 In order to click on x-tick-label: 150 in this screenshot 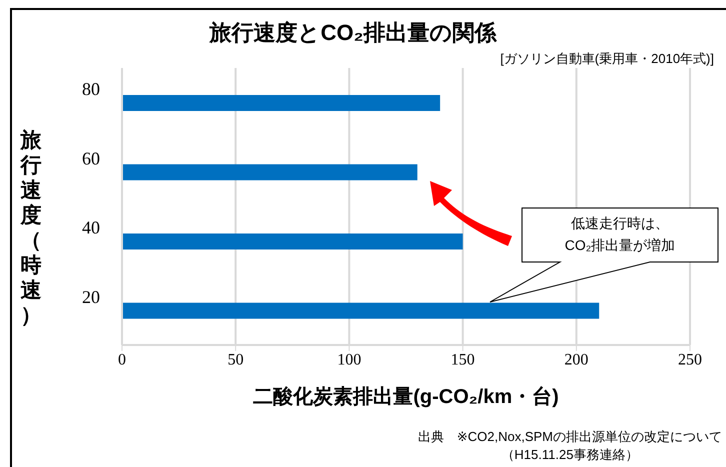, I will do `click(462, 359)`.